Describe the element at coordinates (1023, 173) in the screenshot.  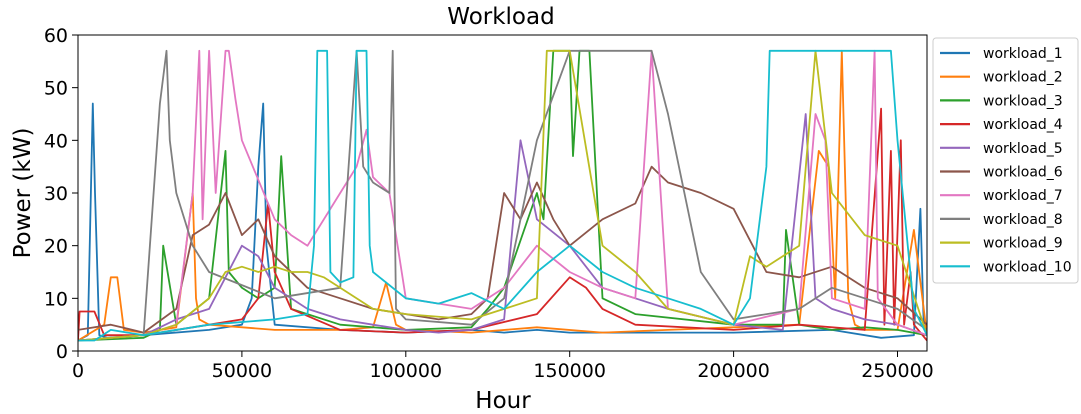
I see `legend-label: workload_6` at that location.